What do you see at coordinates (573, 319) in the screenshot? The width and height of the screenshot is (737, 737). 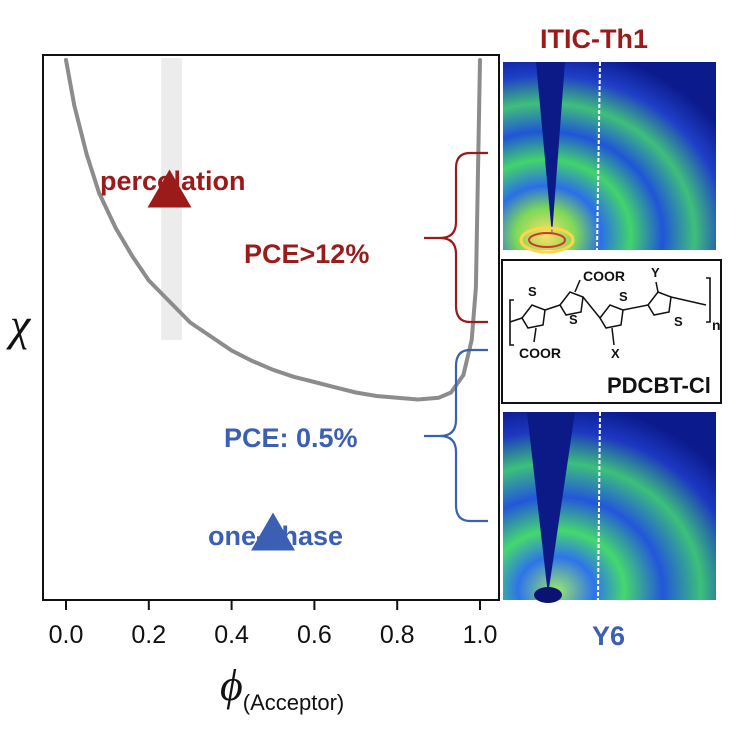 I see `sulfur-2: S` at bounding box center [573, 319].